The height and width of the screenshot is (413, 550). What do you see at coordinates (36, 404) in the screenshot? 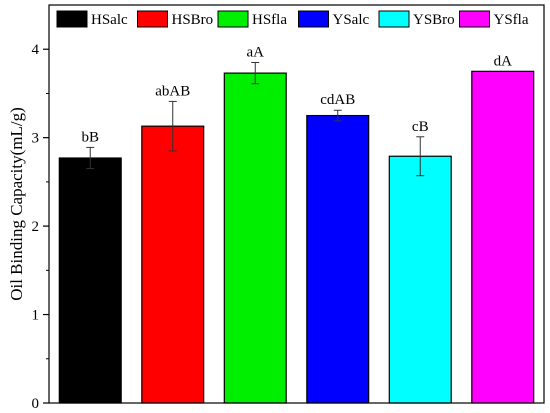
I see `y-tick-label-0: 0` at bounding box center [36, 404].